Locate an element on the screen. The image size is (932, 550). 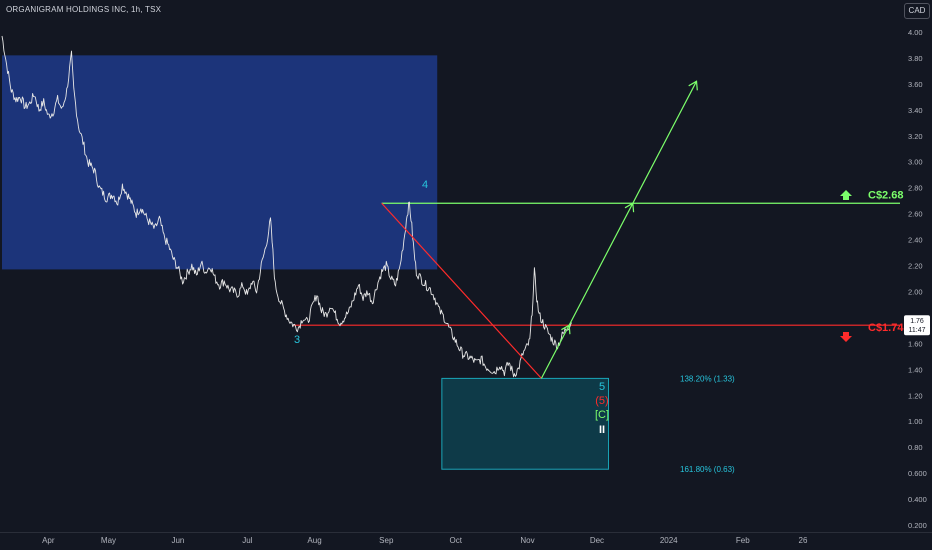
currency-badge: CAD is located at coordinates (917, 11).